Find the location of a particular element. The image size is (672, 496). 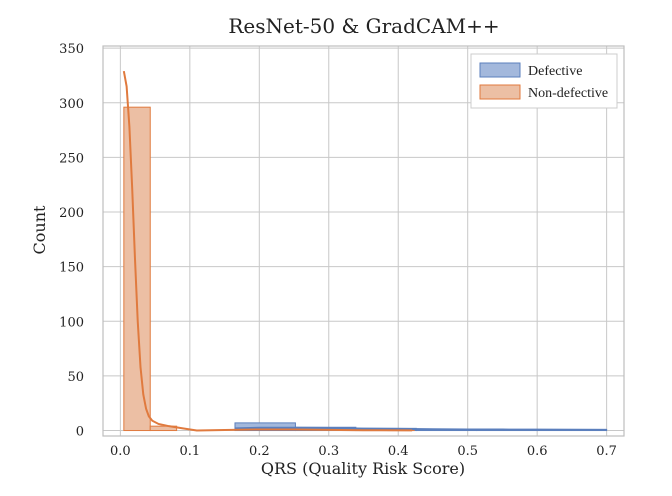

y-axis-label: Count is located at coordinates (39, 229).